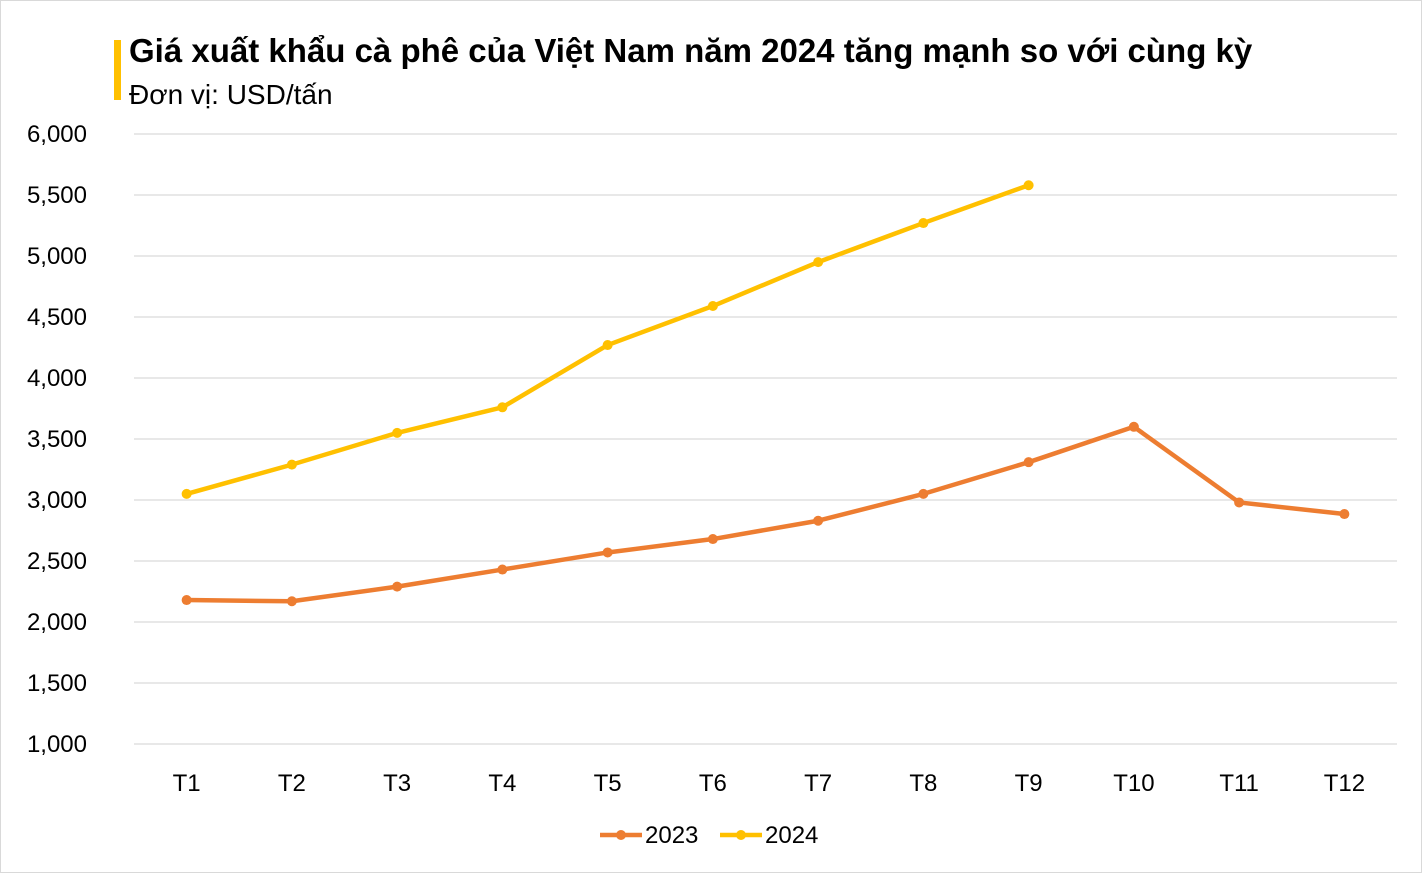  I want to click on y-tick-label: 1,500, so click(57, 683).